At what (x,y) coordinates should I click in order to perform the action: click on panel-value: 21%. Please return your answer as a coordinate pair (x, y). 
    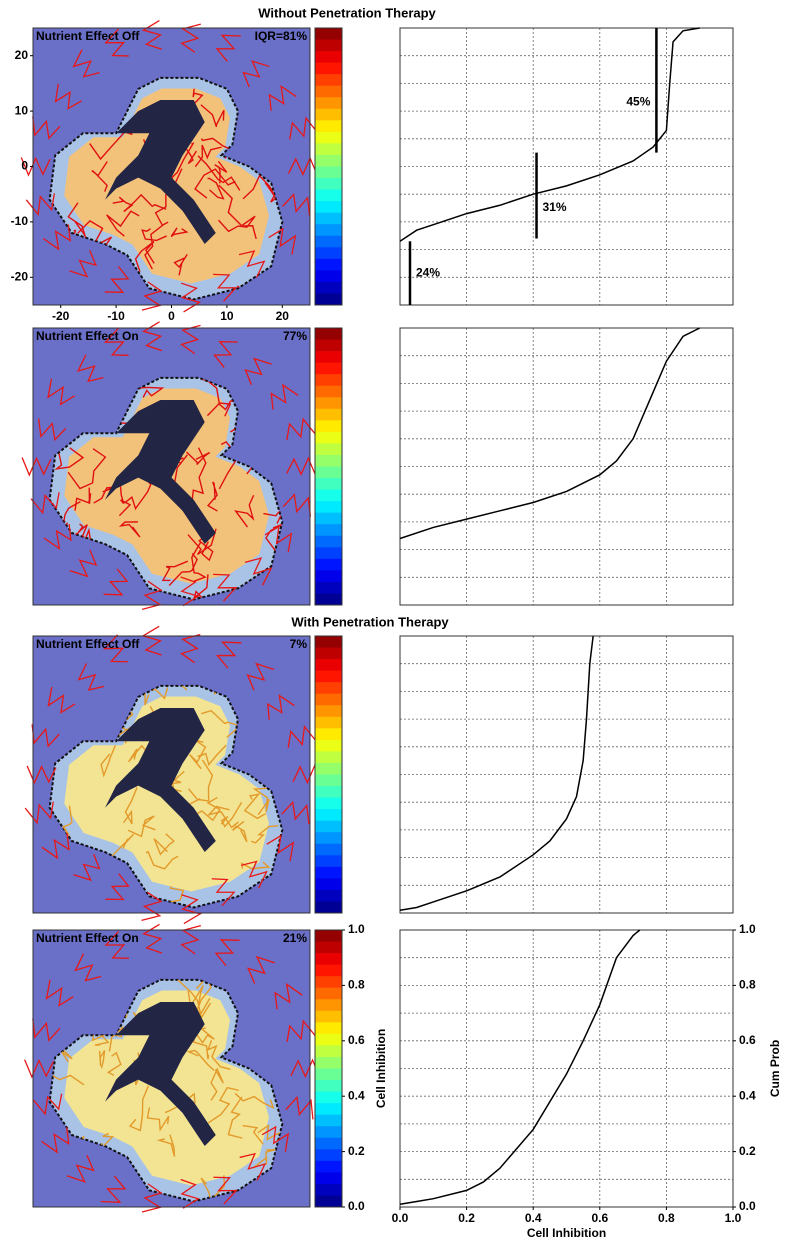
    Looking at the image, I should click on (295, 938).